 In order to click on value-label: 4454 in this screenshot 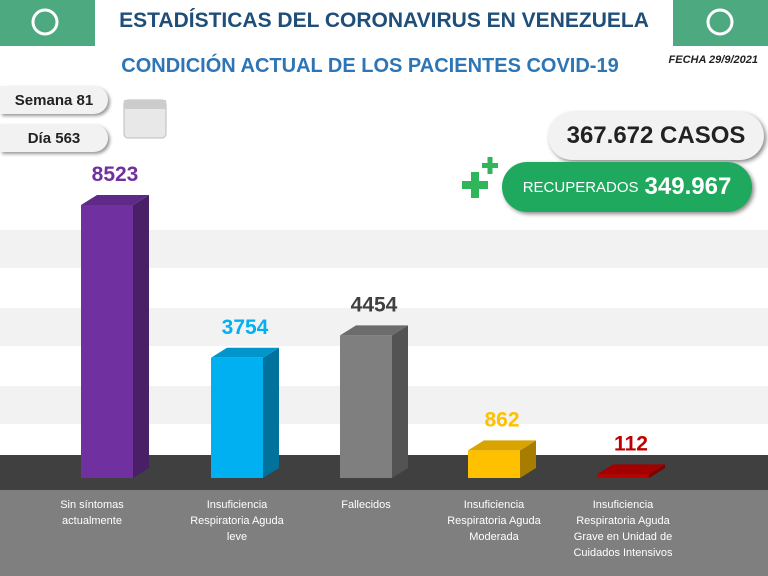, I will do `click(374, 304)`.